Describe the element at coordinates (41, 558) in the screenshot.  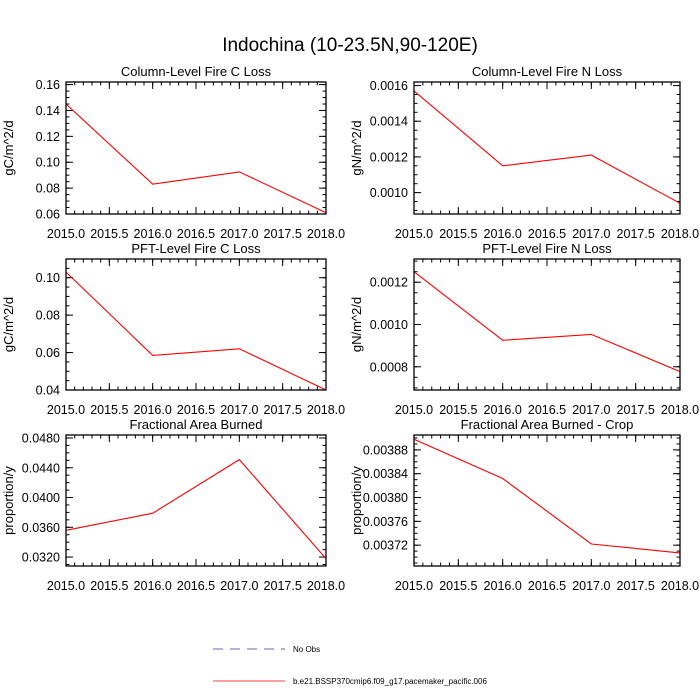
I see `y-tick-label: 0.0320` at that location.